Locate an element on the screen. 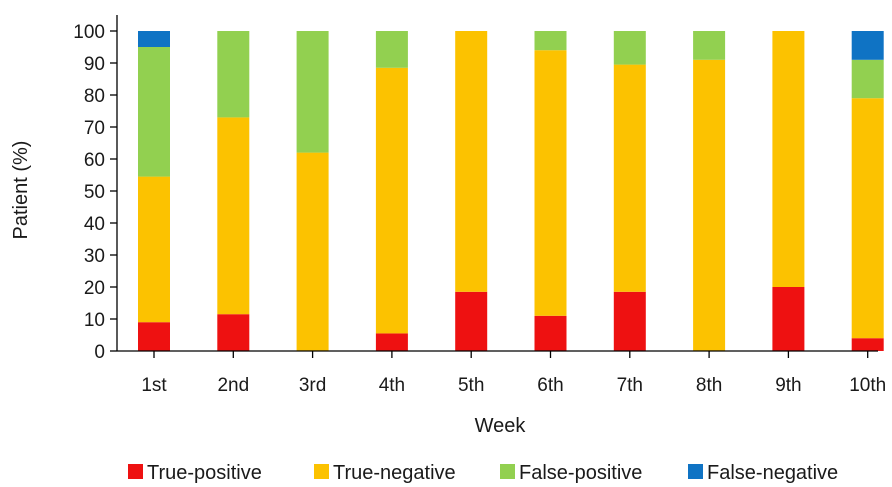 The width and height of the screenshot is (892, 487). x-tick-label-3: 4th is located at coordinates (392, 385).